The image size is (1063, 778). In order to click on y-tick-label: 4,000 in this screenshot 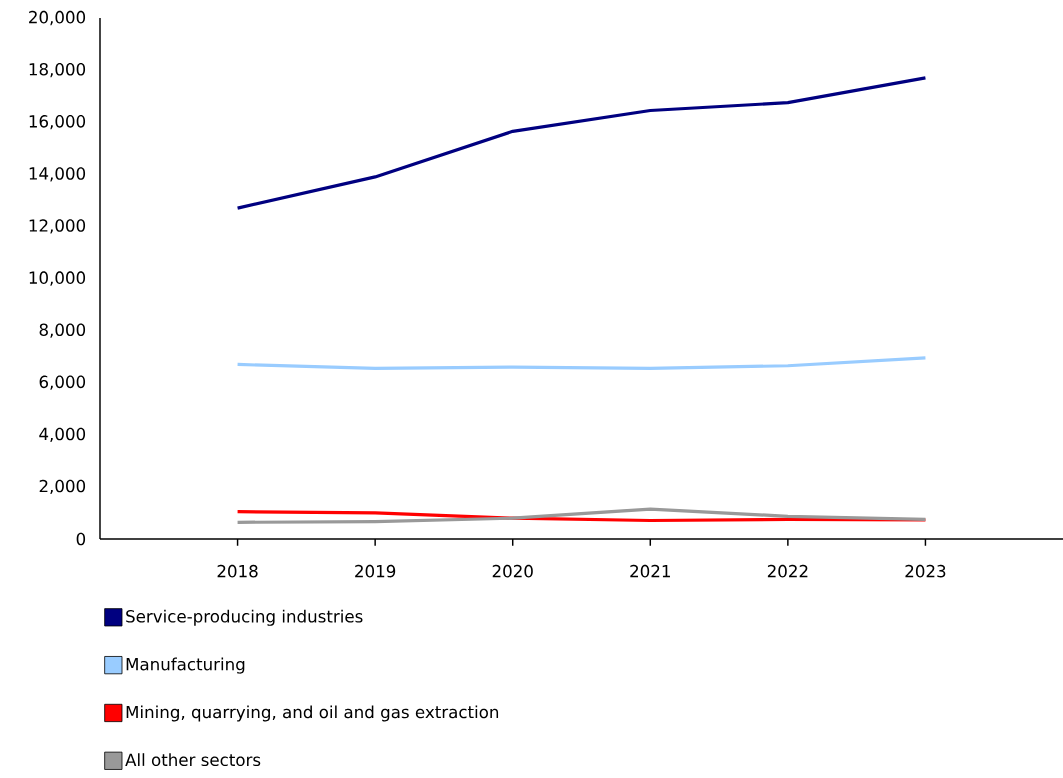, I will do `click(62, 434)`.